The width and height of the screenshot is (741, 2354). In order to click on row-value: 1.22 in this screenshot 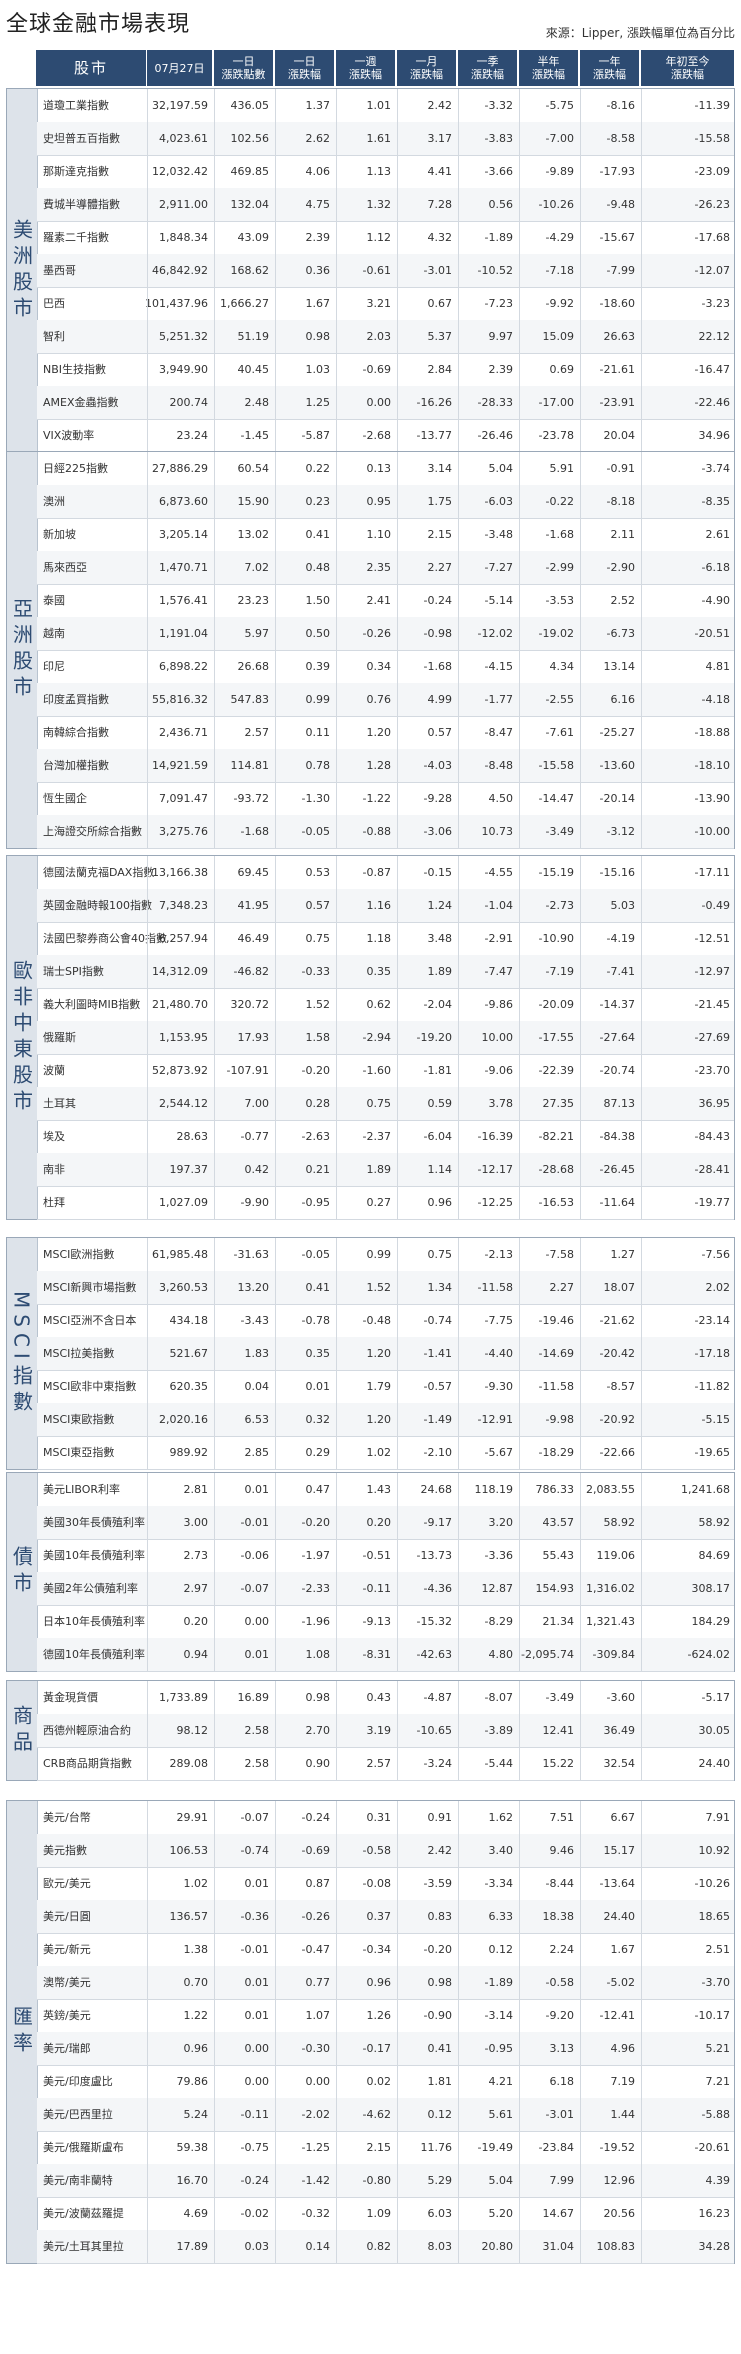, I will do `click(196, 2015)`.